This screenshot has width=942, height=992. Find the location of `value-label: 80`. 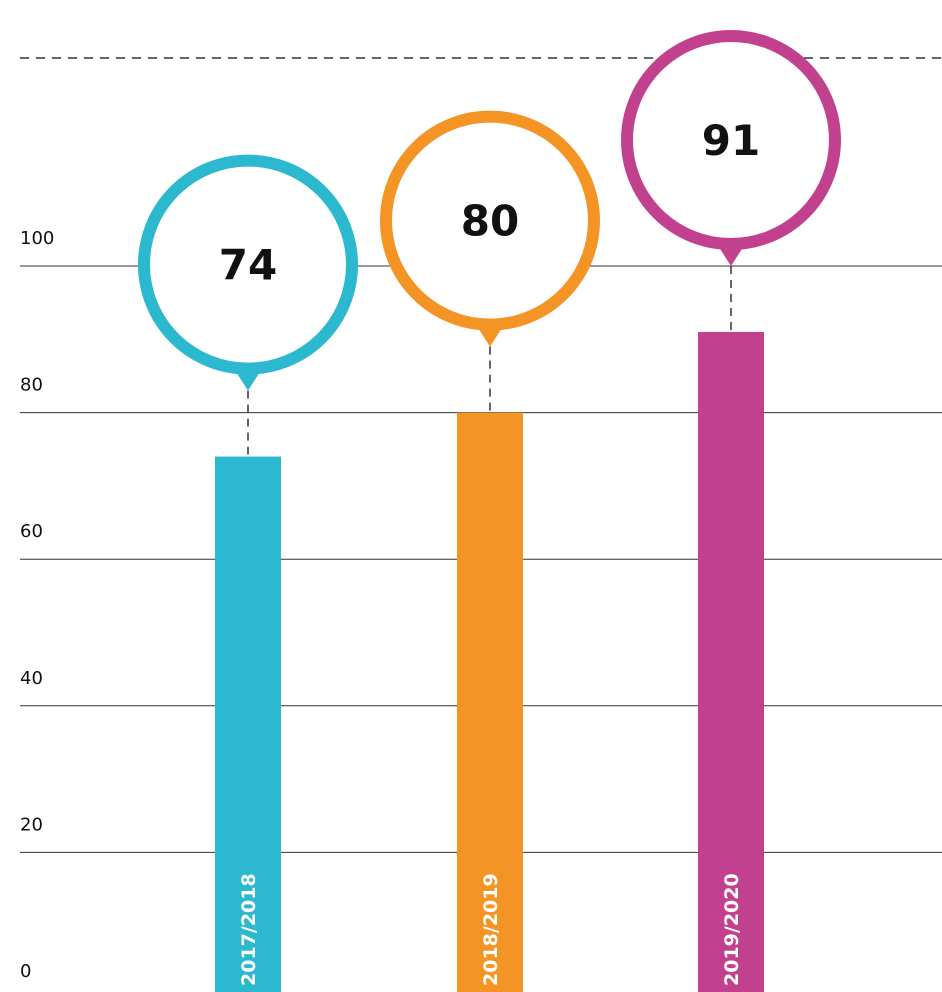

value-label: 80 is located at coordinates (490, 221).